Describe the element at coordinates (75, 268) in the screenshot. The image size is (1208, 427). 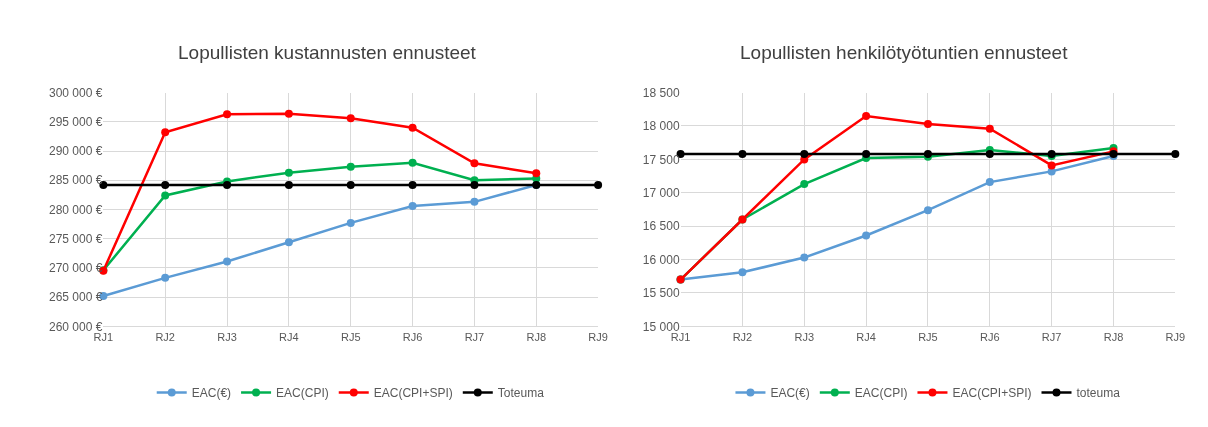
I see `y-tick-label: 270 000 €` at that location.